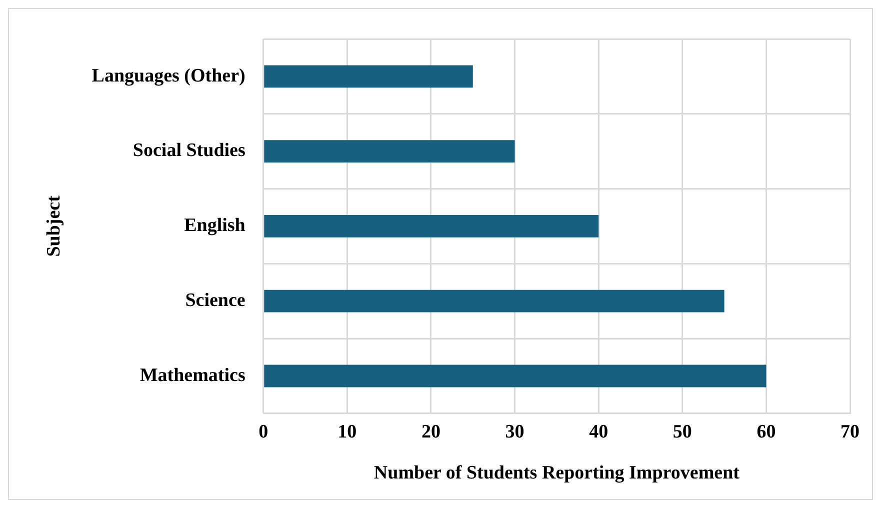 The width and height of the screenshot is (881, 508). I want to click on x-tick-label: 50, so click(682, 432).